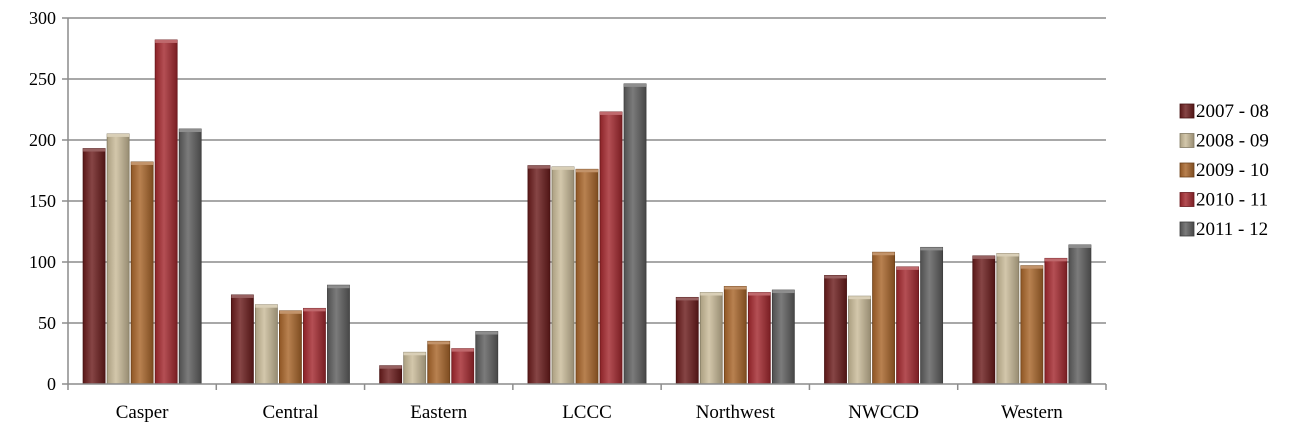 The width and height of the screenshot is (1296, 432). I want to click on legend-label: 2011 - 12, so click(1232, 229).